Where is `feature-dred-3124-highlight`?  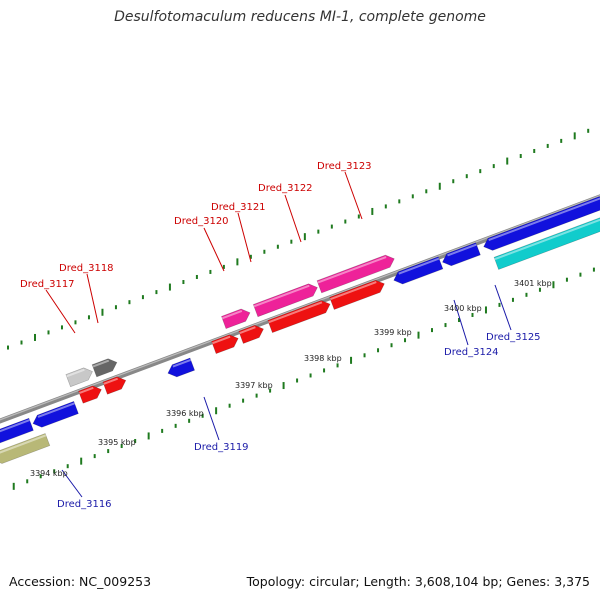 feature-dred-3124-highlight is located at coordinates (419, 266).